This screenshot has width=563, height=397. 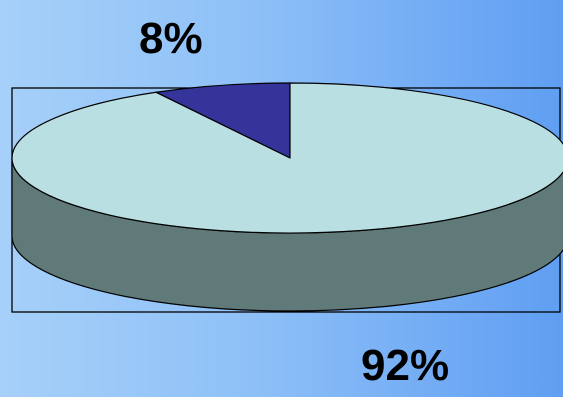 I want to click on slice-label-large: 92%, so click(x=405, y=365).